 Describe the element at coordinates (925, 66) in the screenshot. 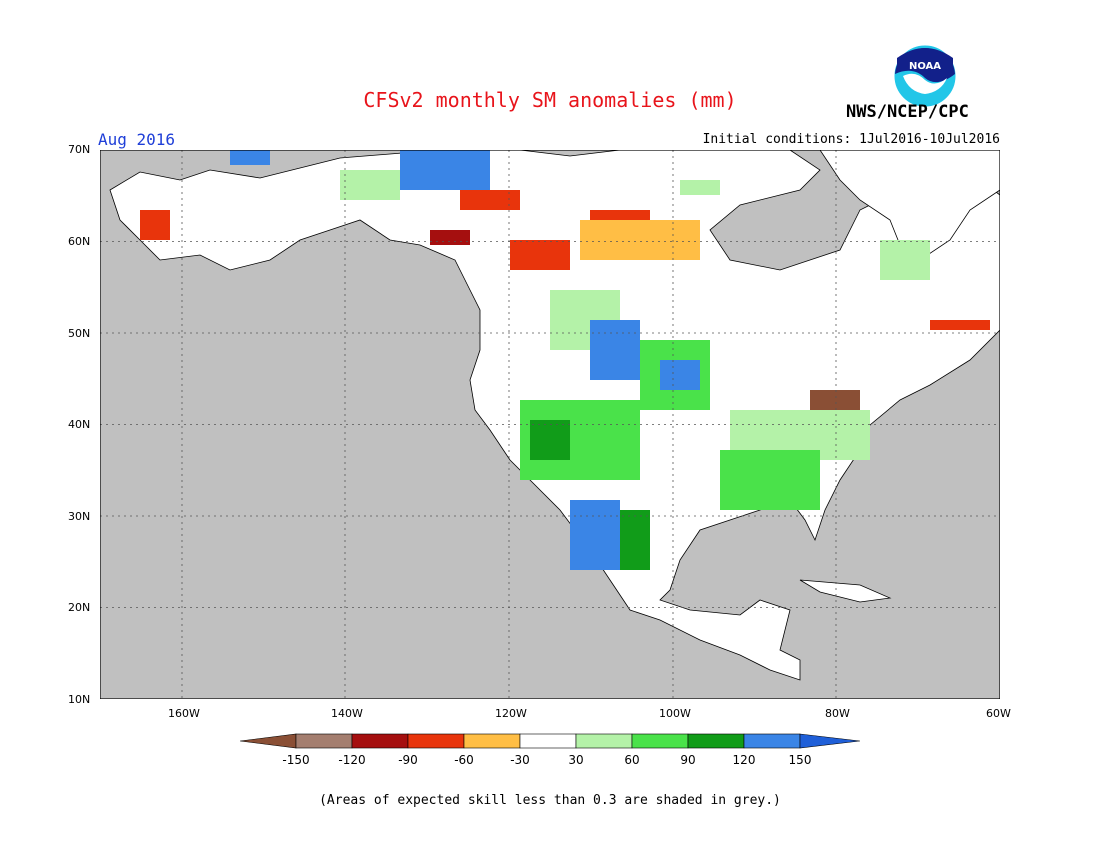

I see `noaa-logo-text: NOAA` at that location.